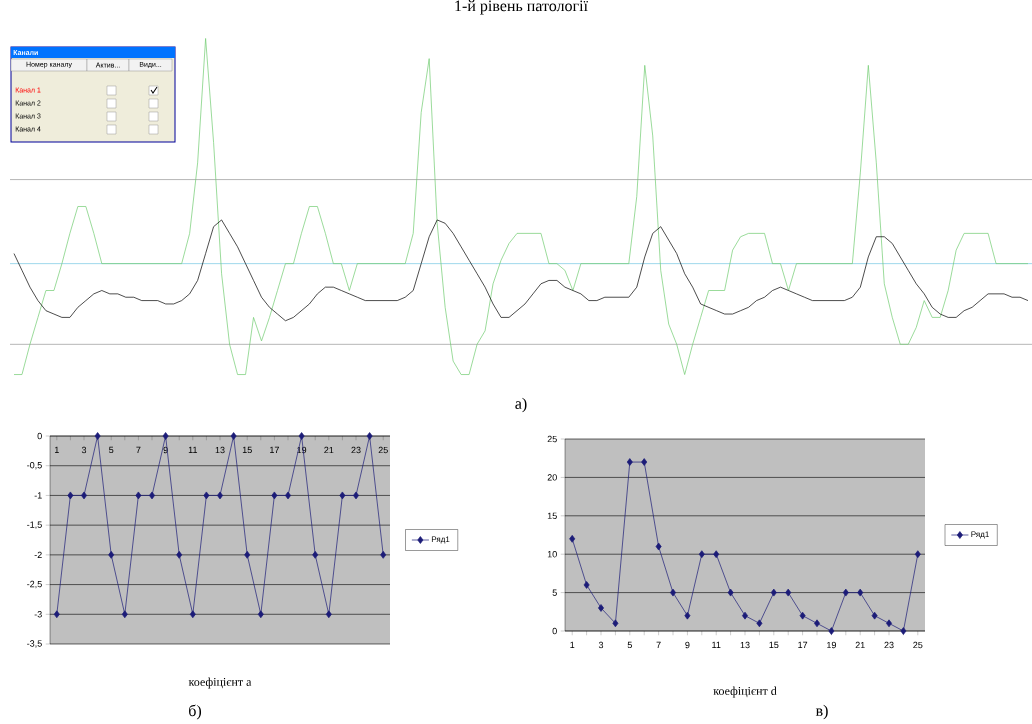 The width and height of the screenshot is (1032, 724). I want to click on text: в), so click(821, 712).